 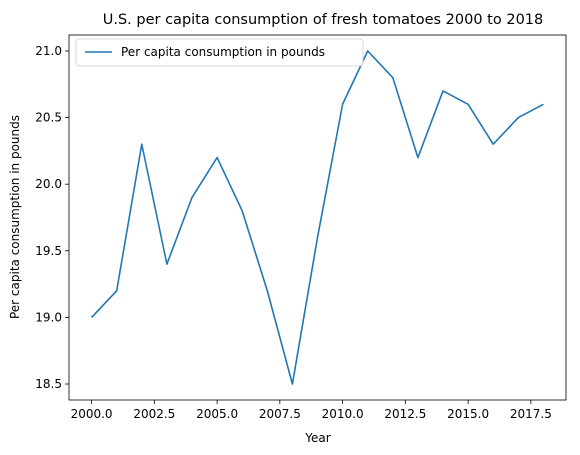 I want to click on x-tick-label: 2002.5, so click(x=154, y=414).